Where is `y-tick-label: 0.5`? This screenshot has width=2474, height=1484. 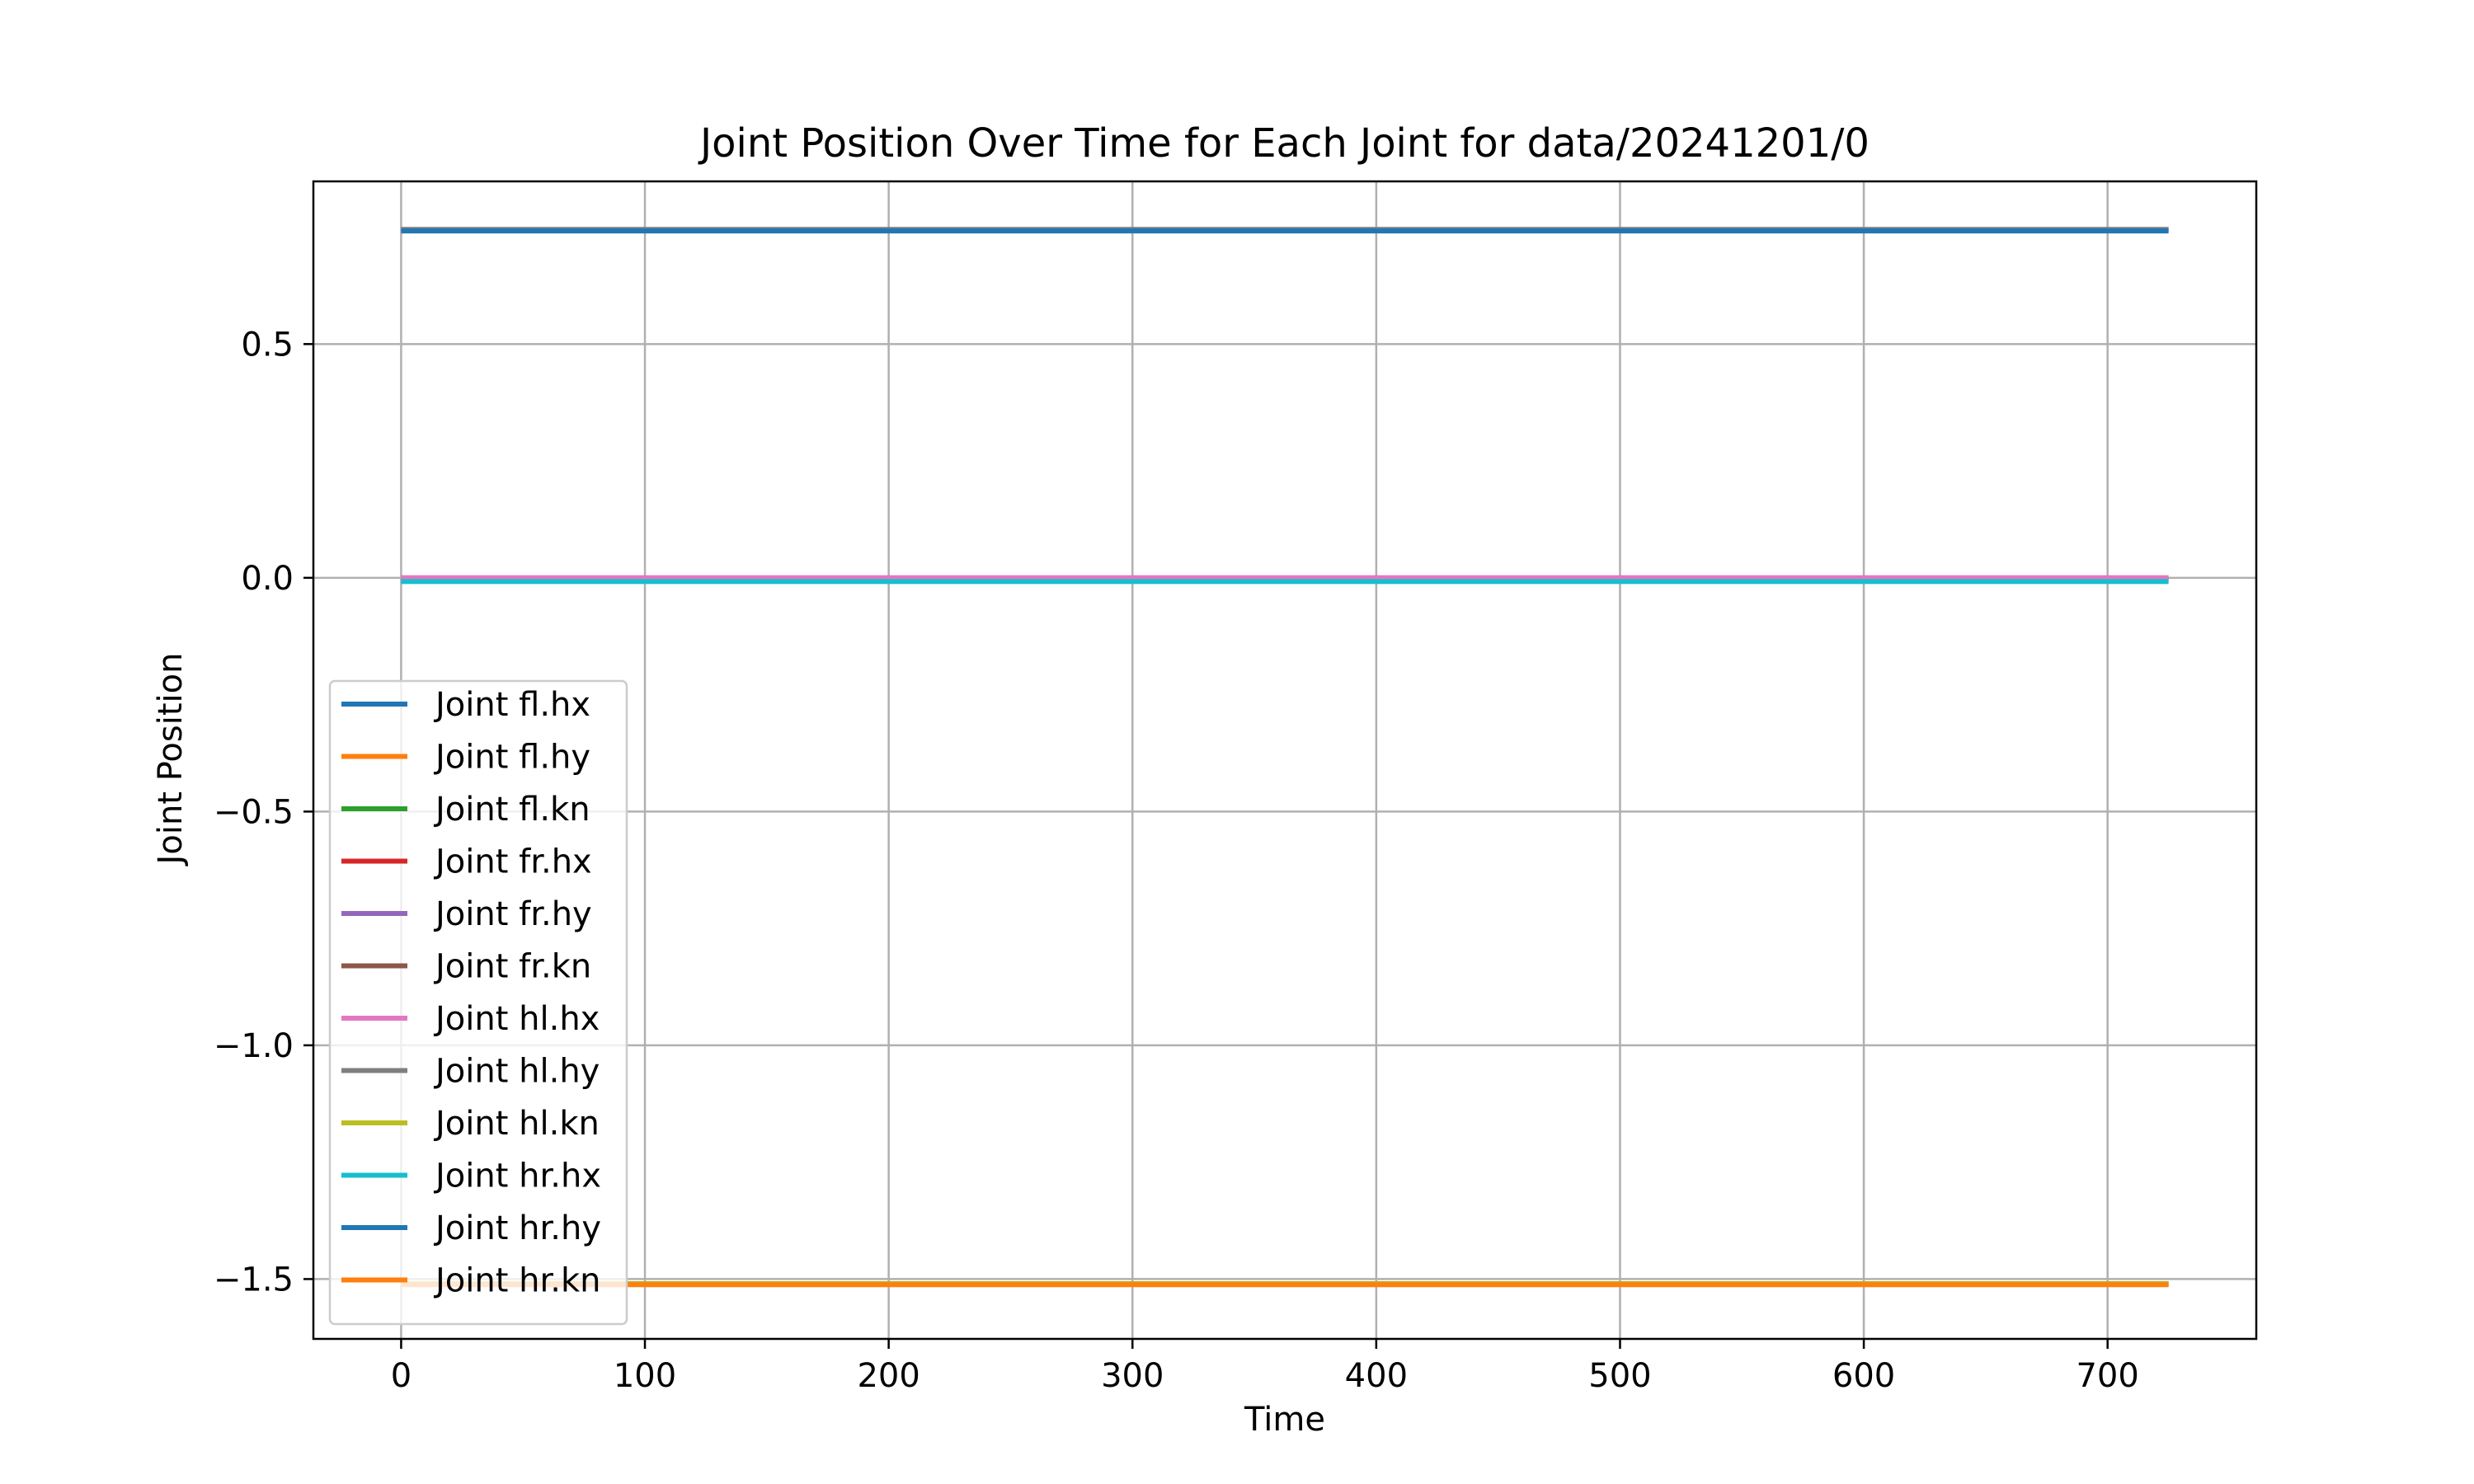 y-tick-label: 0.5 is located at coordinates (267, 345).